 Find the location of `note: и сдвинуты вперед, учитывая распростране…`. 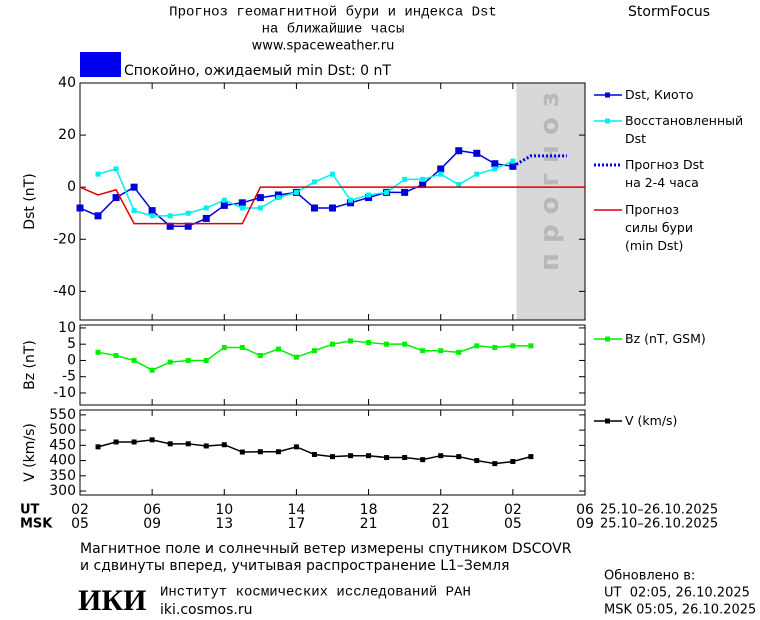

note: и сдвинуты вперед, учитывая распростране… is located at coordinates (294, 566).